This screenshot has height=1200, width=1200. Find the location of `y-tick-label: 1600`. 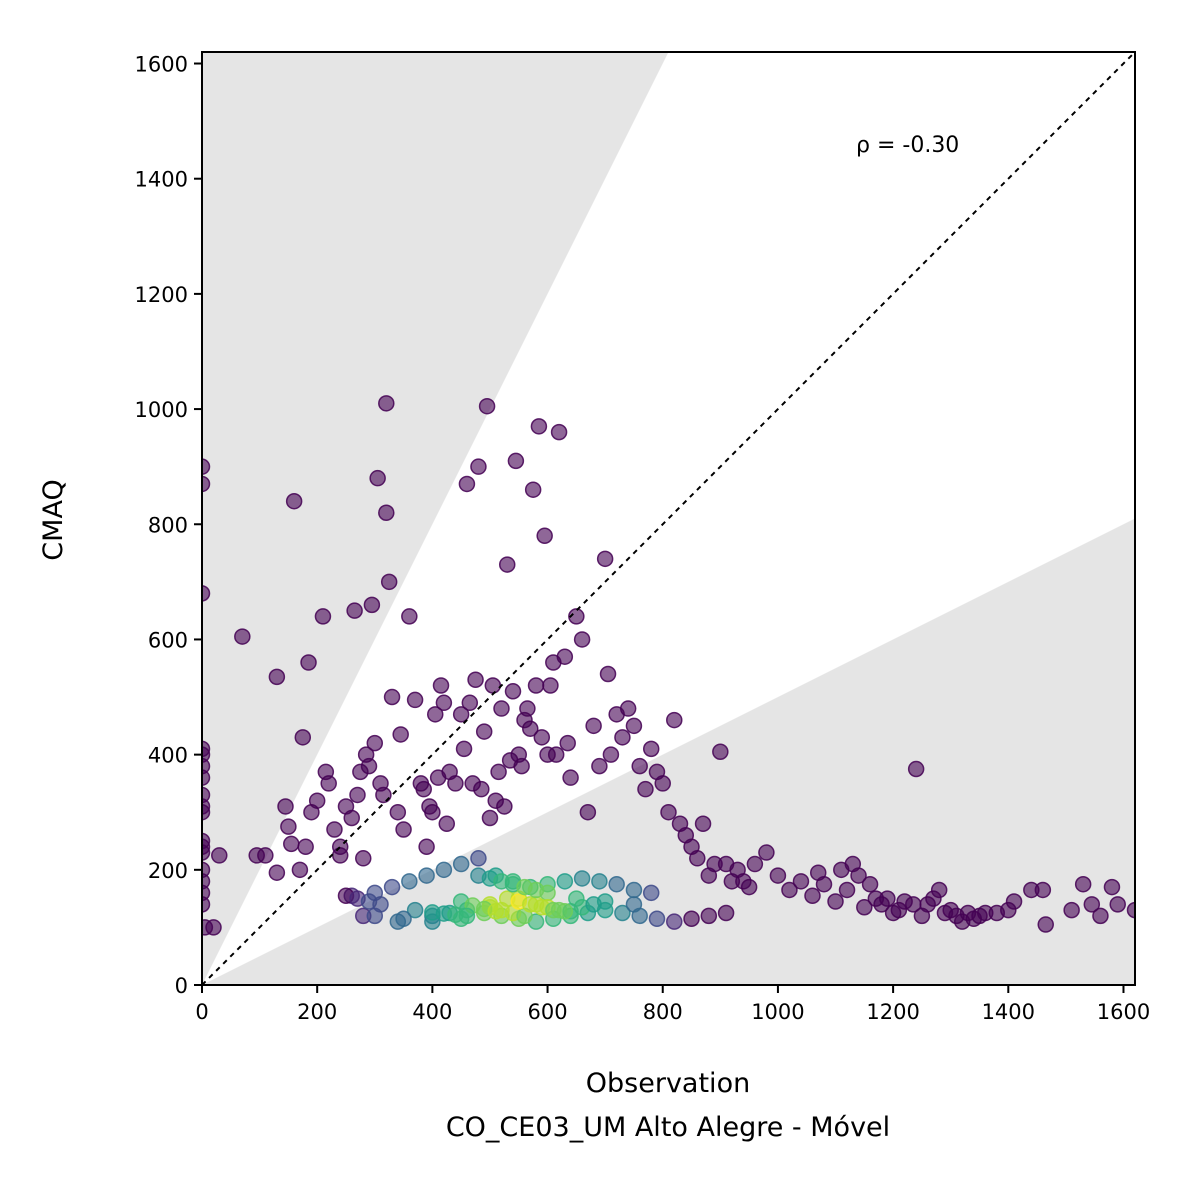

y-tick-label: 1600 is located at coordinates (161, 65).